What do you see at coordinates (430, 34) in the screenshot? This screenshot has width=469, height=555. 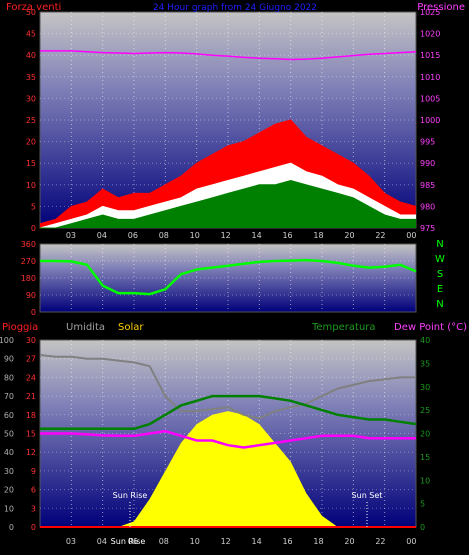 I see `pressure-y-tick: 1020` at bounding box center [430, 34].